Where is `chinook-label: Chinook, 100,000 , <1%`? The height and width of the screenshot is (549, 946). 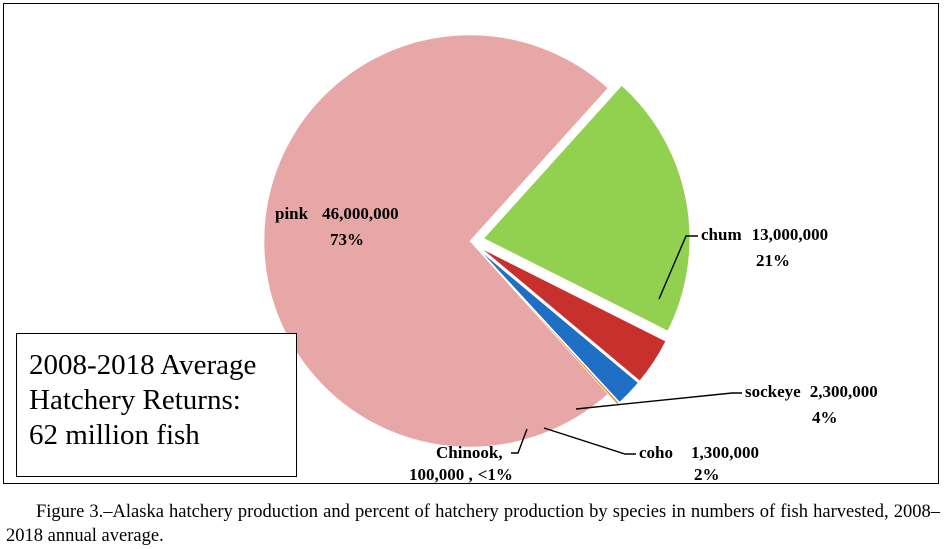 chinook-label: Chinook, 100,000 , <1% is located at coordinates (461, 463).